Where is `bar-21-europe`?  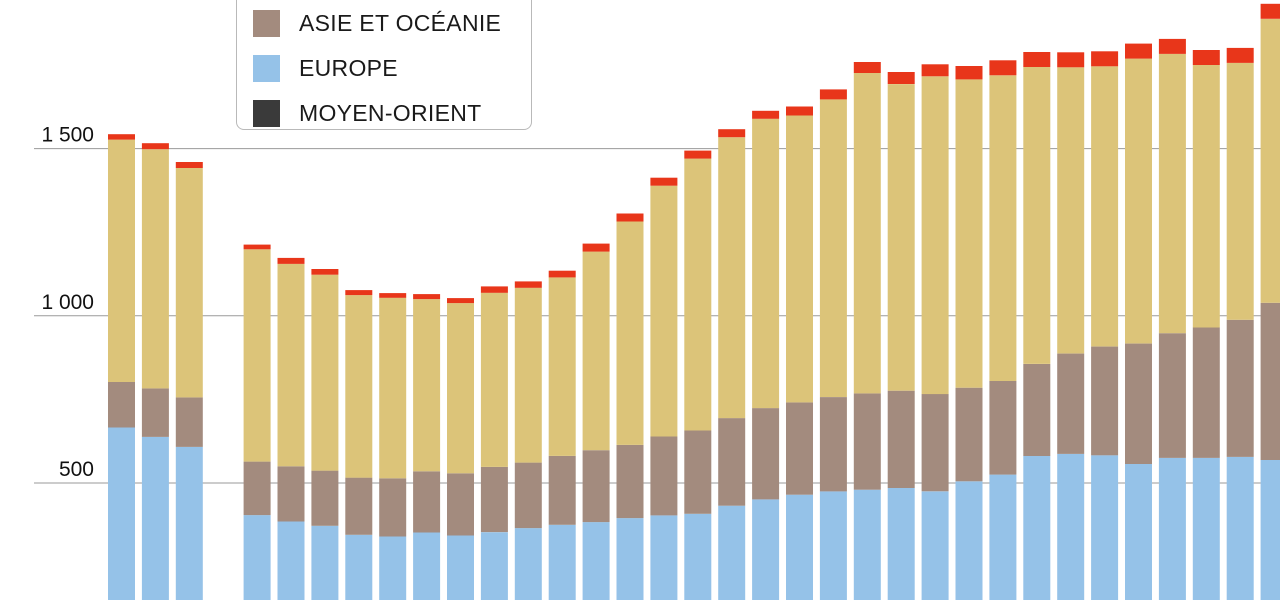
bar-21-europe is located at coordinates (799, 547).